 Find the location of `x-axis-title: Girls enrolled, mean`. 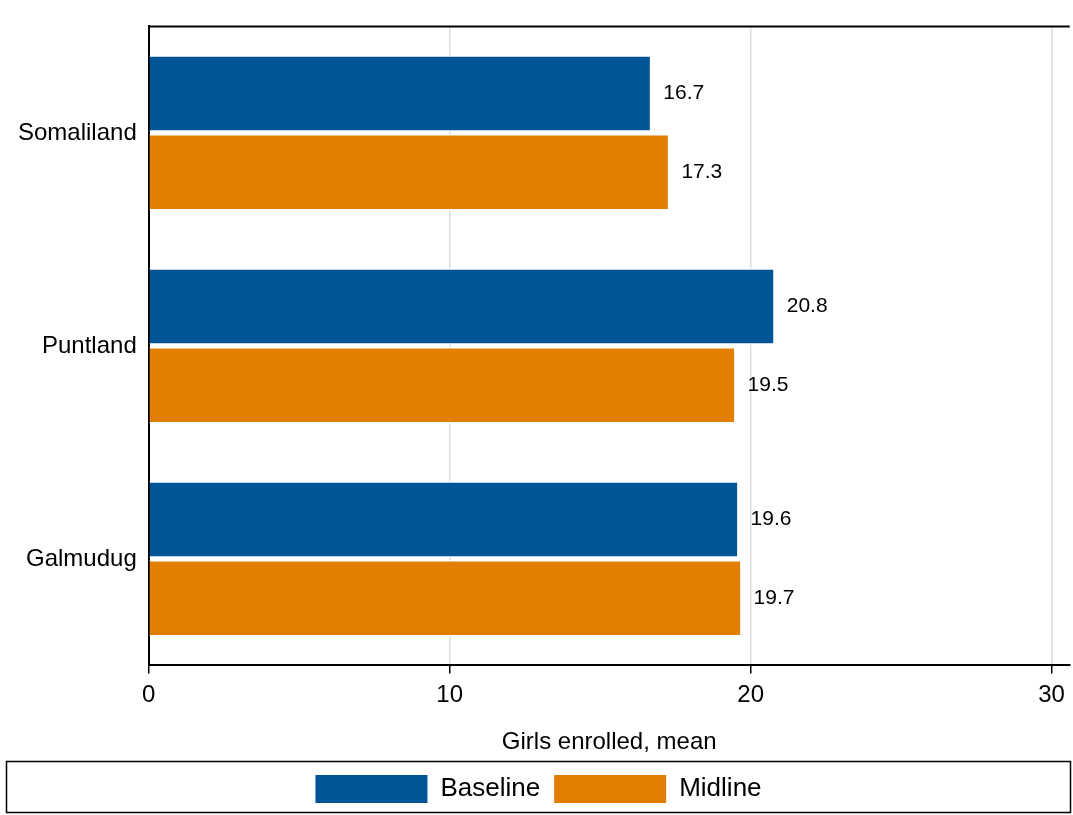

x-axis-title: Girls enrolled, mean is located at coordinates (609, 741).